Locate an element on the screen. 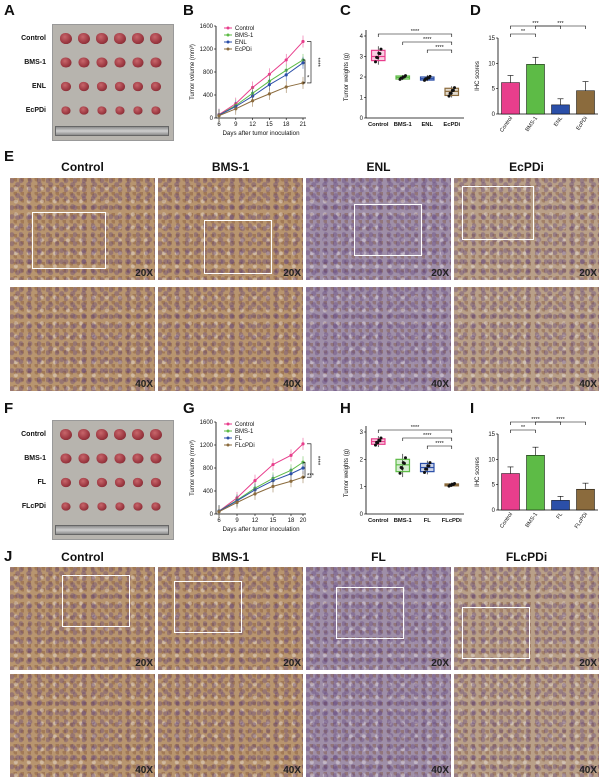 The width and height of the screenshot is (606, 779). legend-label: FL is located at coordinates (239, 439).